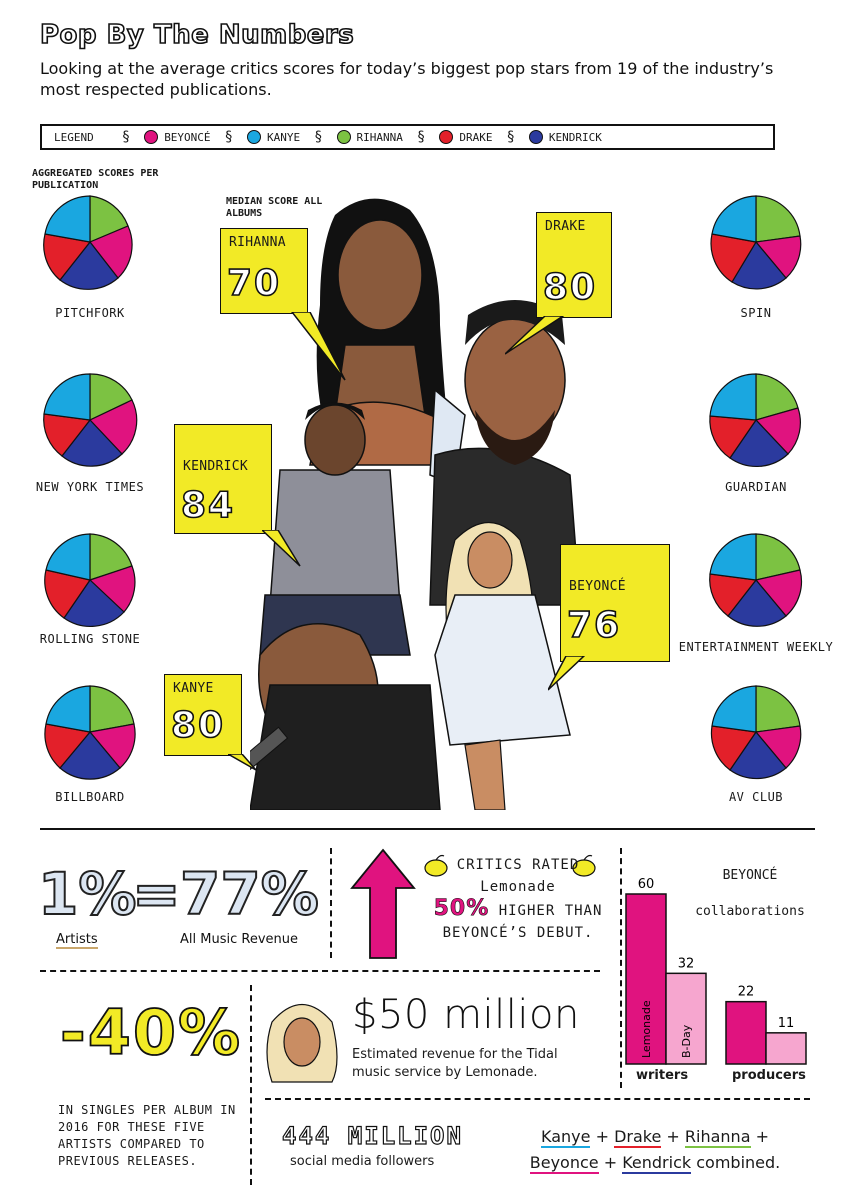 The image size is (855, 1200). Describe the element at coordinates (257, 242) in the screenshot. I see `bubble-name: RIHANNA` at that location.